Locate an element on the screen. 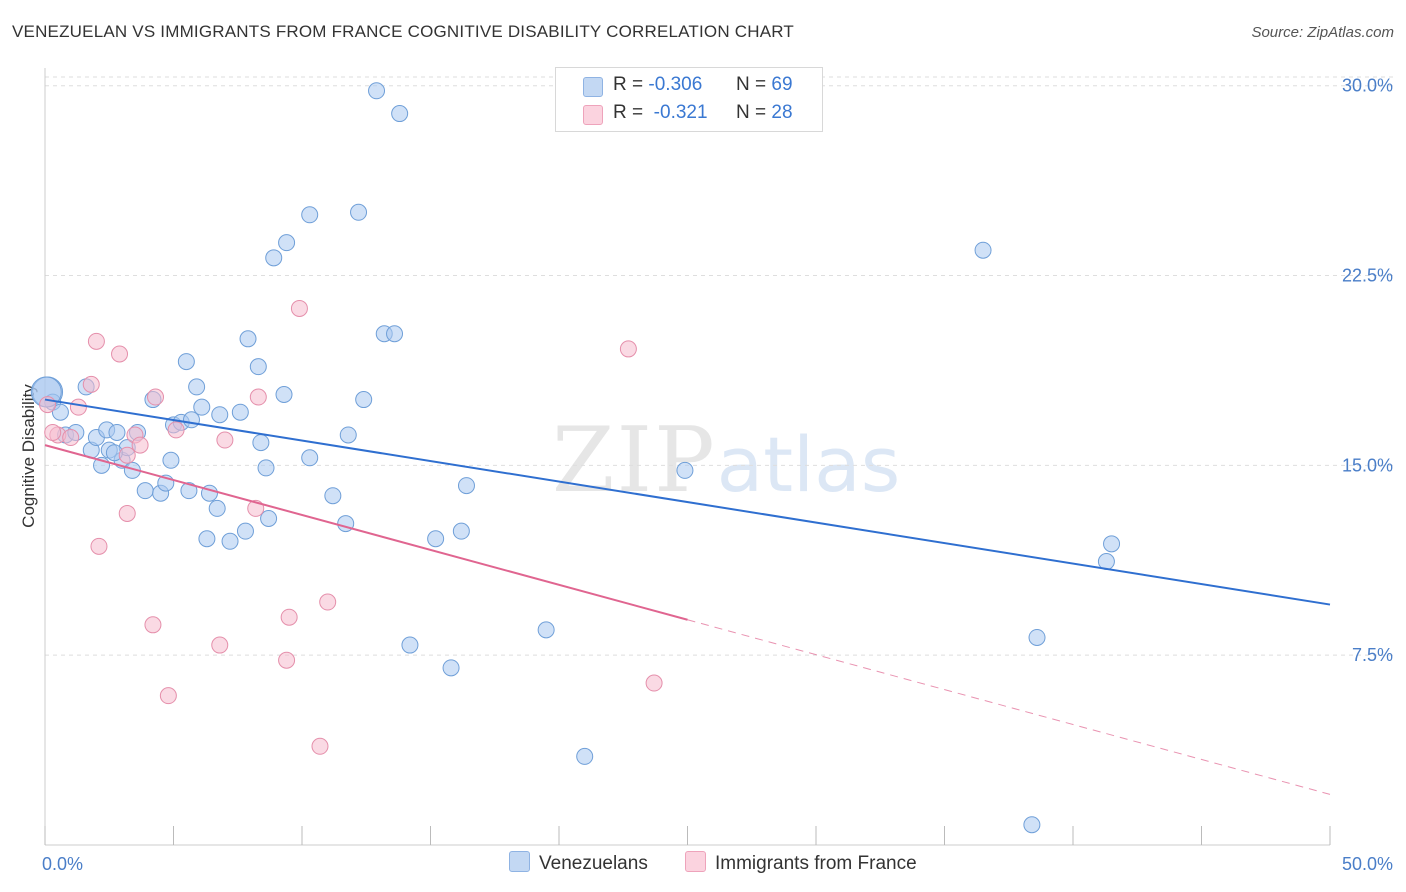 The height and width of the screenshot is (892, 1406). legend-item-france: Immigrants from France is located at coordinates (801, 863).